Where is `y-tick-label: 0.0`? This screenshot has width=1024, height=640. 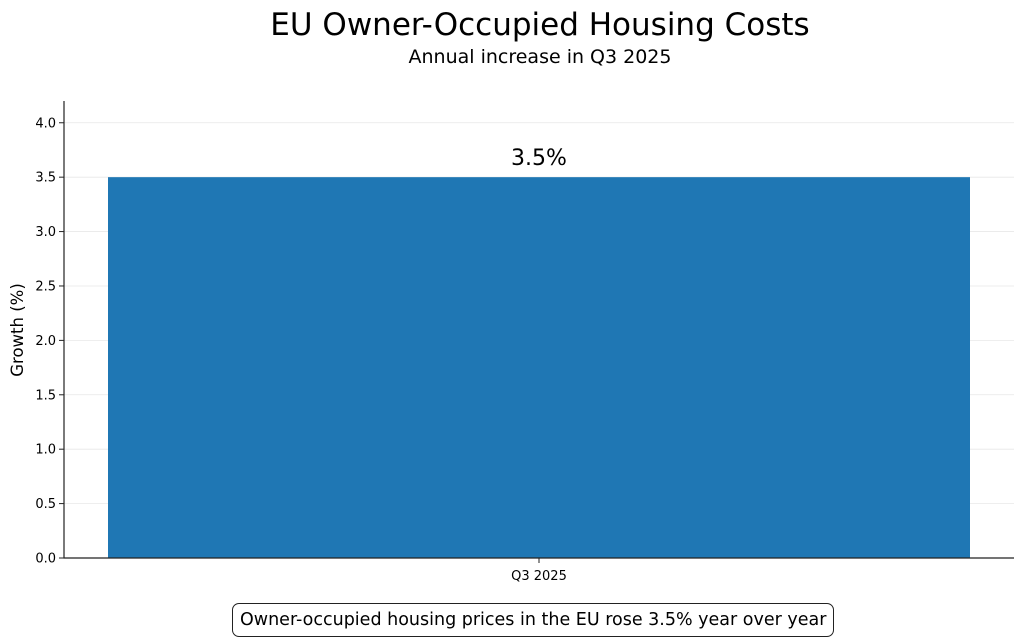 y-tick-label: 0.0 is located at coordinates (45, 559).